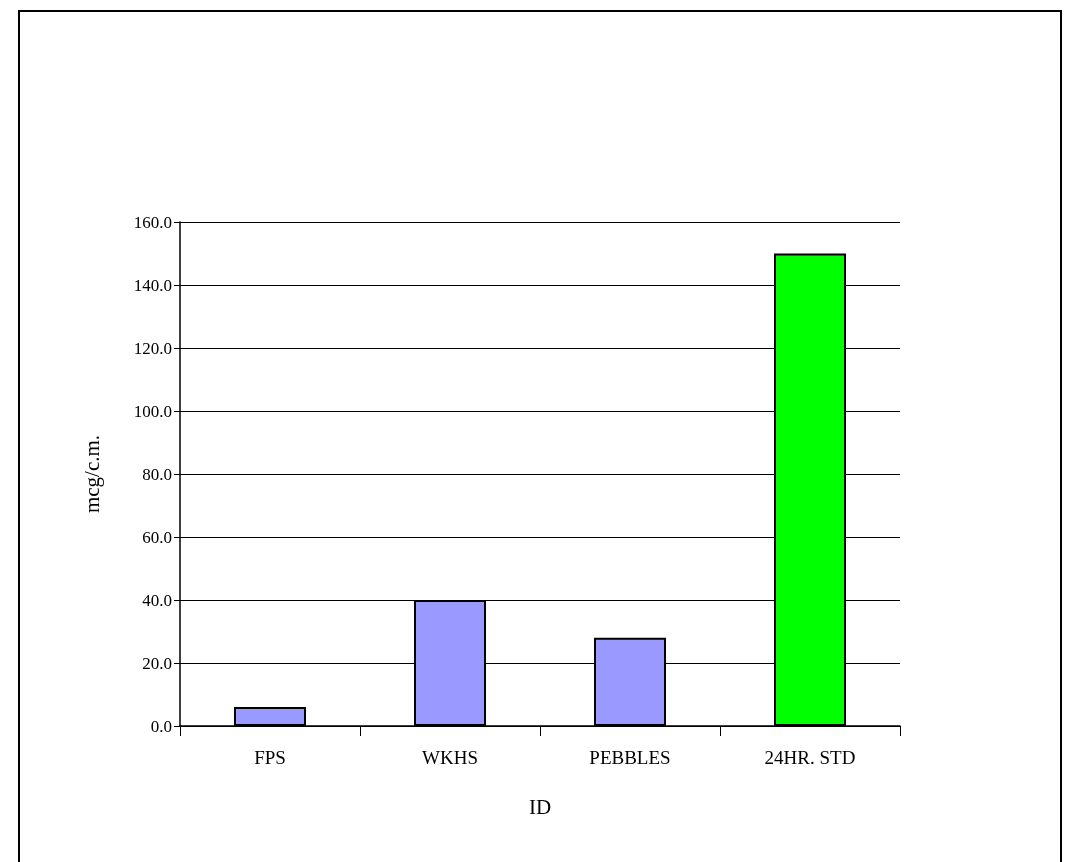  Describe the element at coordinates (630, 757) in the screenshot. I see `x-tick-label: PEBBLES` at that location.